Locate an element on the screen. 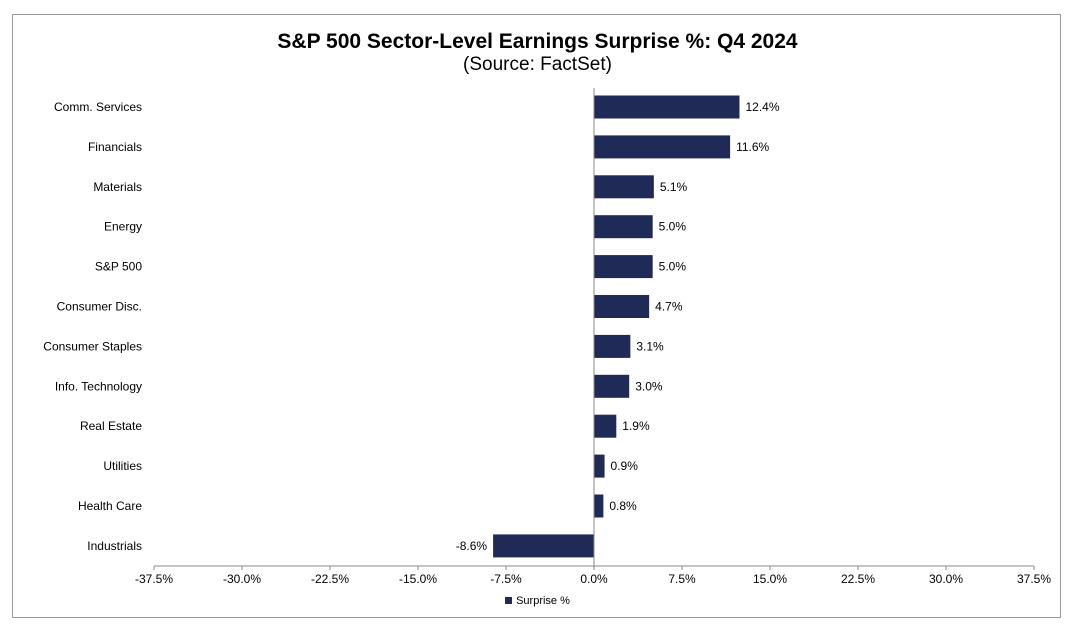 This screenshot has width=1075, height=632. category-label-1: Financials is located at coordinates (115, 147).